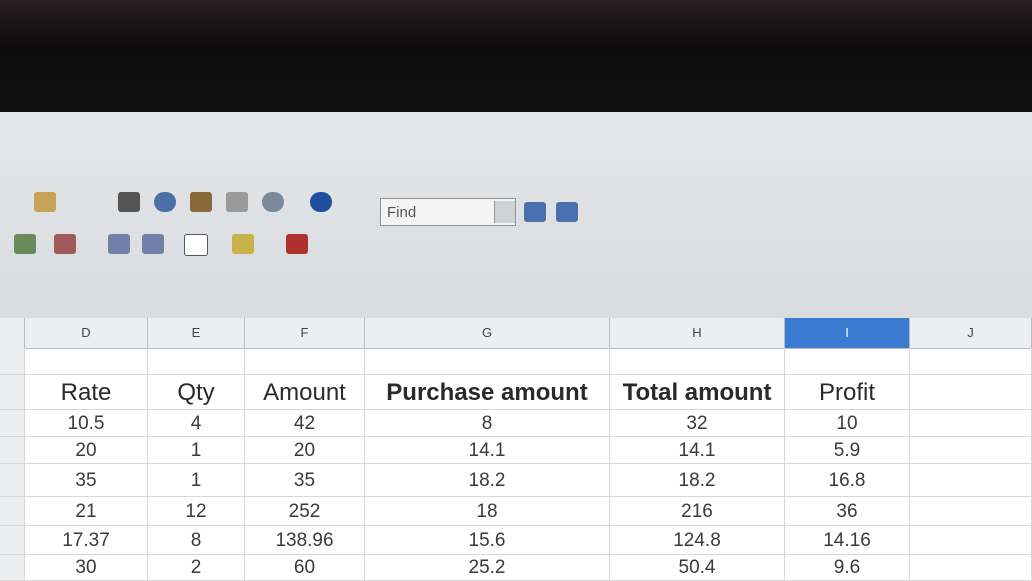  What do you see at coordinates (86, 511) in the screenshot?
I see `data-cell: 21` at bounding box center [86, 511].